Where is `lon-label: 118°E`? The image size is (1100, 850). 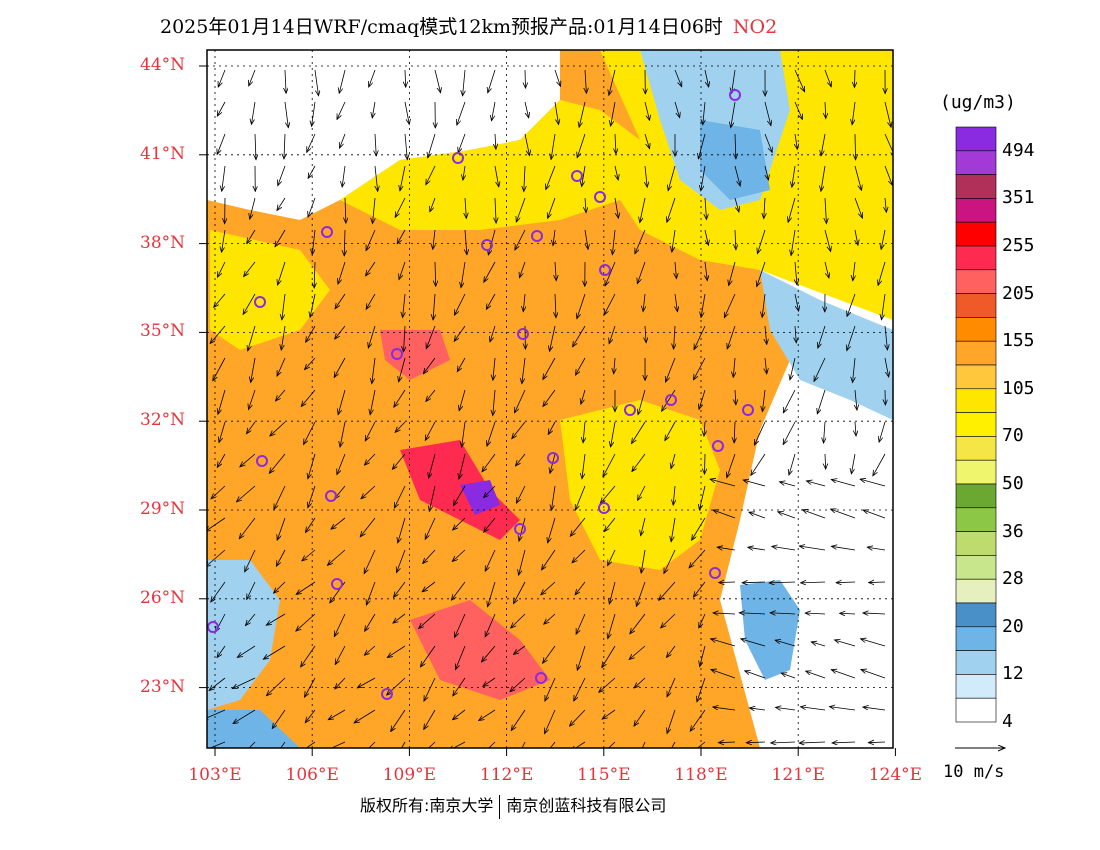
lon-label: 118°E is located at coordinates (701, 775).